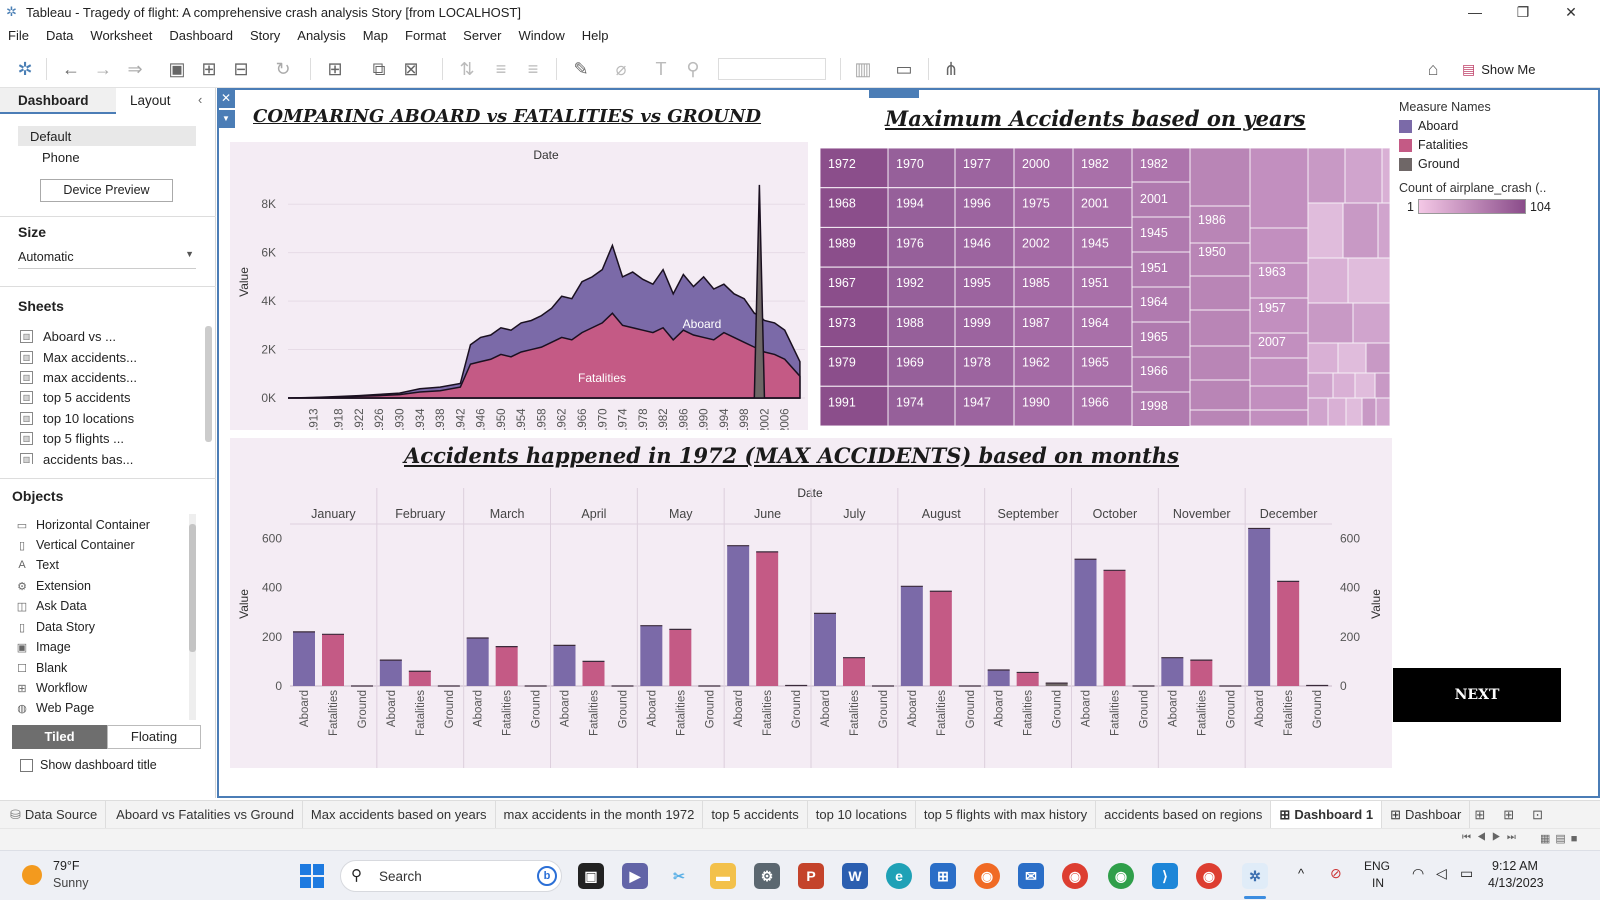 The width and height of the screenshot is (1600, 900). What do you see at coordinates (1467, 873) in the screenshot?
I see `battery-icon: ▭` at bounding box center [1467, 873].